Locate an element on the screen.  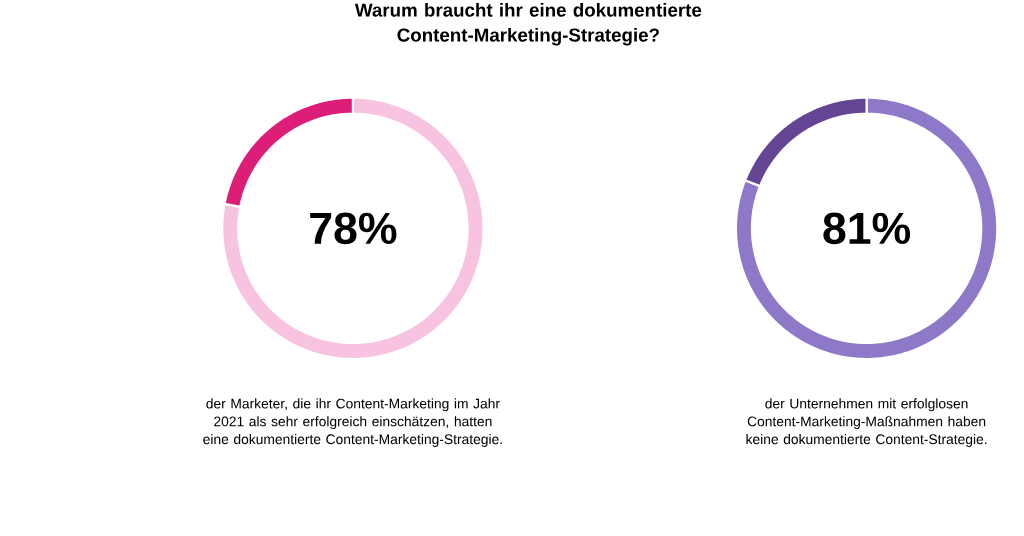
text: der Unternehmen mit erfolglosen Content-Marketing-Maßnahmen haben keine dokumentierte Content-Strategie. is located at coordinates (866, 423).